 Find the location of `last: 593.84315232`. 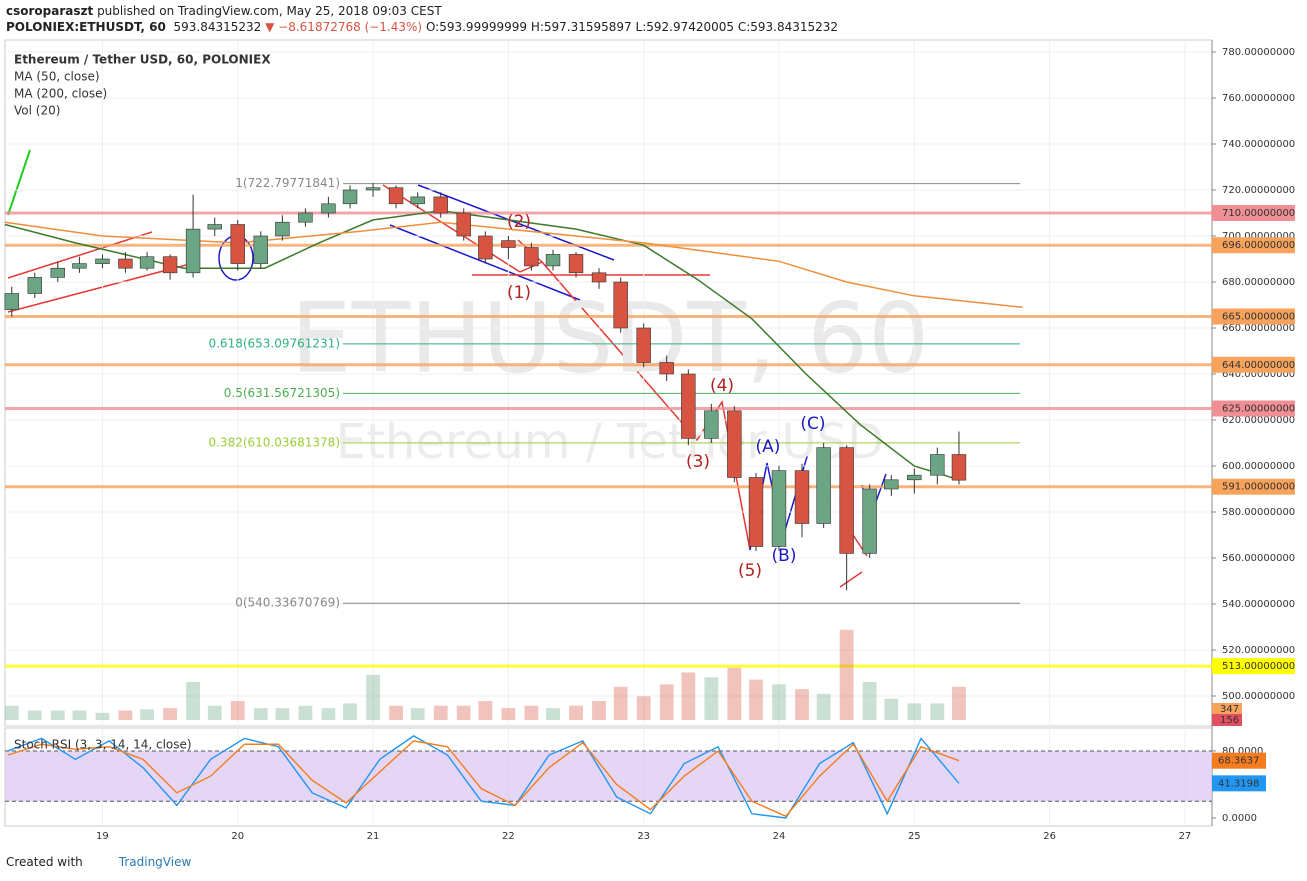

last: 593.84315232 is located at coordinates (217, 27).